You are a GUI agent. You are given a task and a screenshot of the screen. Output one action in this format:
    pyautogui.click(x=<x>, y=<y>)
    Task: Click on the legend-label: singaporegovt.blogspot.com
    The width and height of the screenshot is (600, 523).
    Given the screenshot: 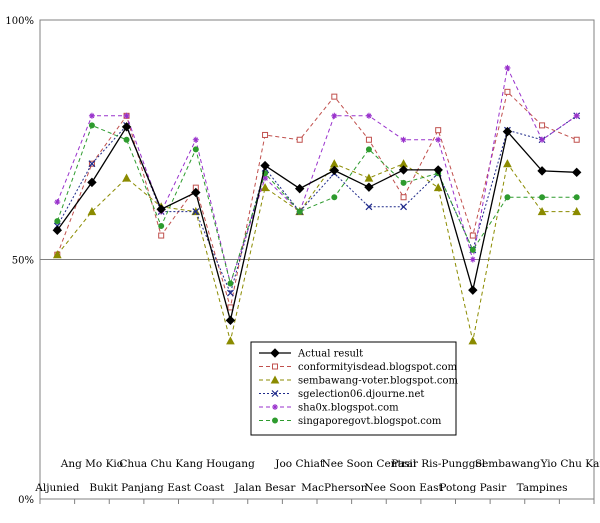 What is the action you would take?
    pyautogui.click(x=370, y=421)
    